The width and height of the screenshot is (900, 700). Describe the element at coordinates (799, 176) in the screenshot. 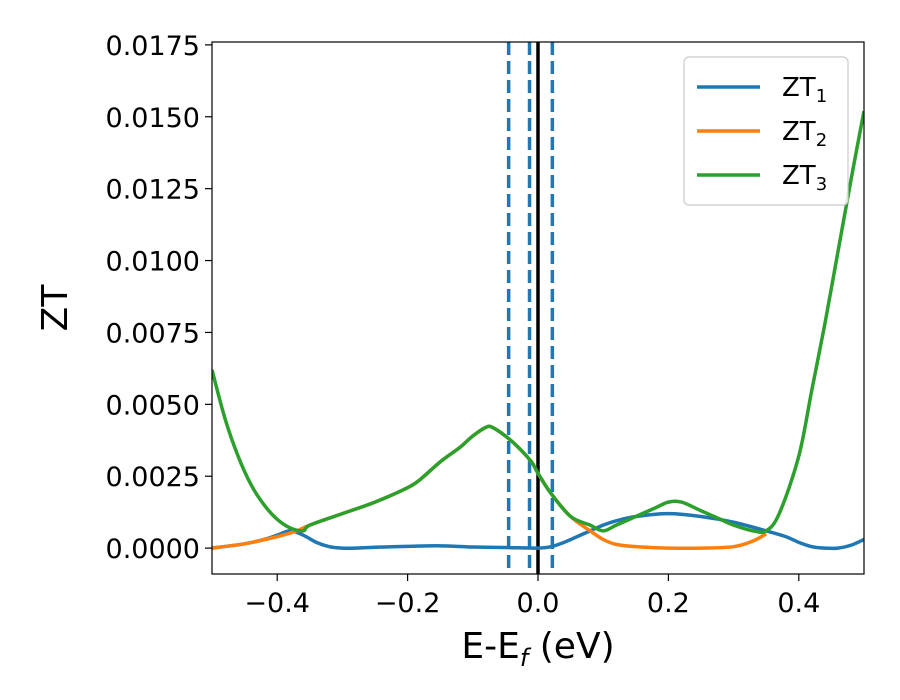

I see `legend-label-zt3-main: ZT` at that location.